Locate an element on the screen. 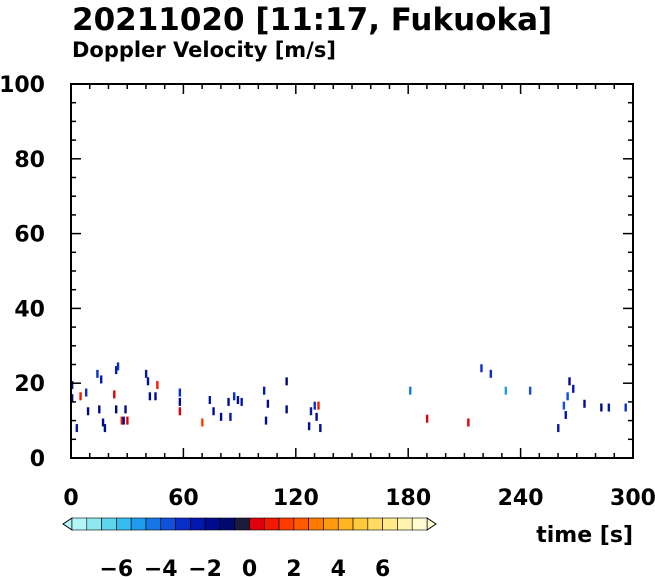 This screenshot has height=577, width=655. colorbar-tick-labels: −6 −4 −2 0 2 4 6 is located at coordinates (245, 567).